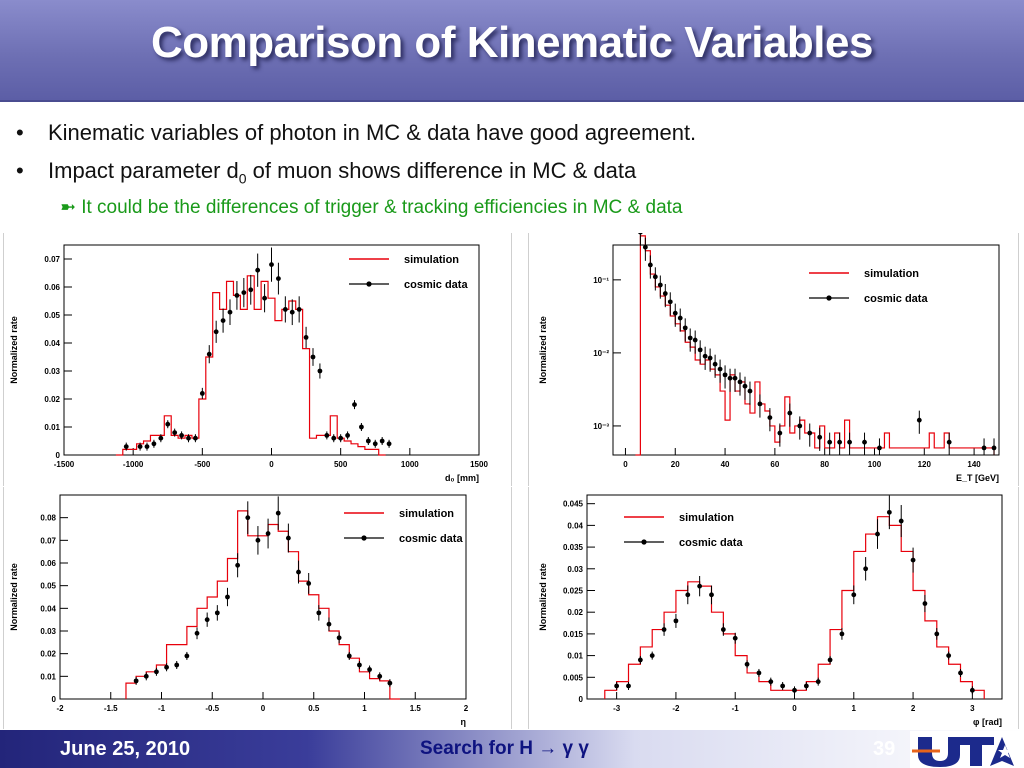 Image resolution: width=1024 pixels, height=768 pixels. What do you see at coordinates (314, 708) in the screenshot?
I see `x-tick-label: 0.5` at bounding box center [314, 708].